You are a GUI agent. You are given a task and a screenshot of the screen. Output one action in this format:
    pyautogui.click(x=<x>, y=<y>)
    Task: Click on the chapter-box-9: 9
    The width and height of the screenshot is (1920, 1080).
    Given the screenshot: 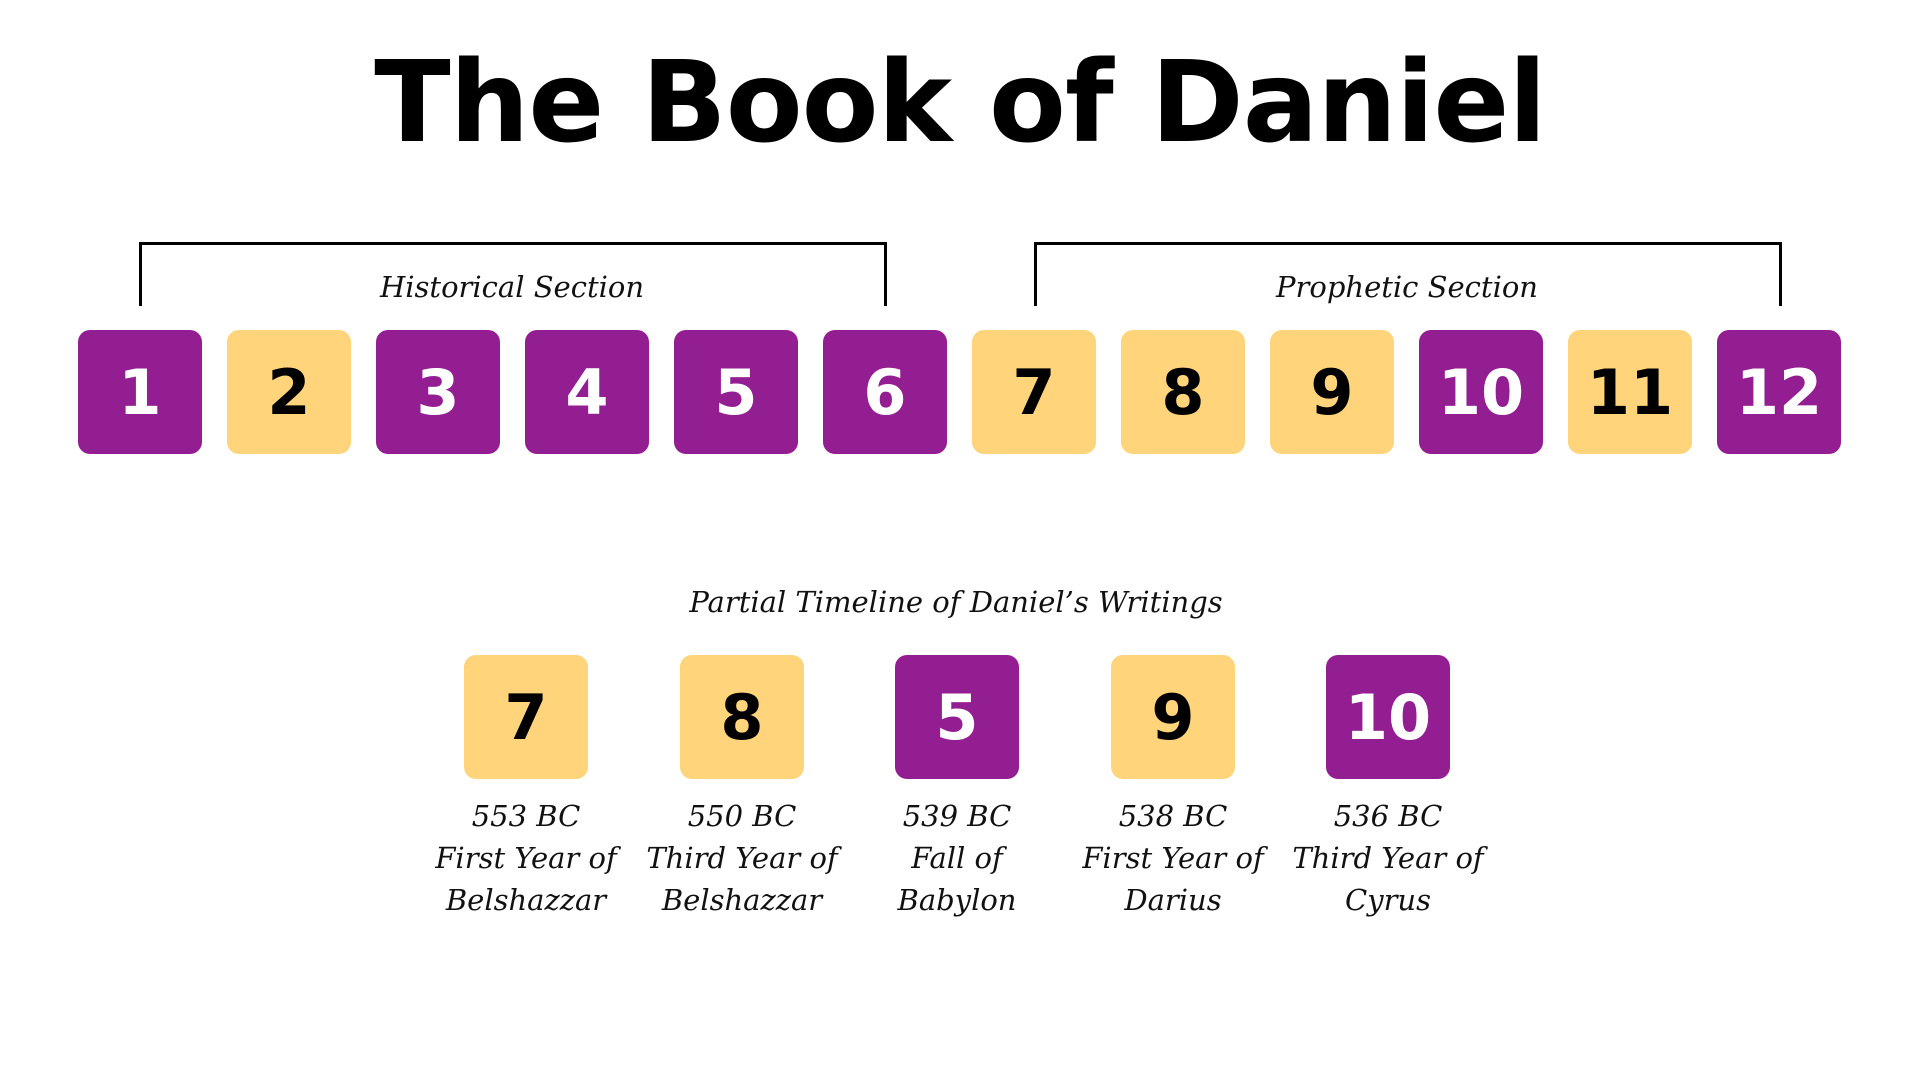 What is the action you would take?
    pyautogui.click(x=1332, y=392)
    